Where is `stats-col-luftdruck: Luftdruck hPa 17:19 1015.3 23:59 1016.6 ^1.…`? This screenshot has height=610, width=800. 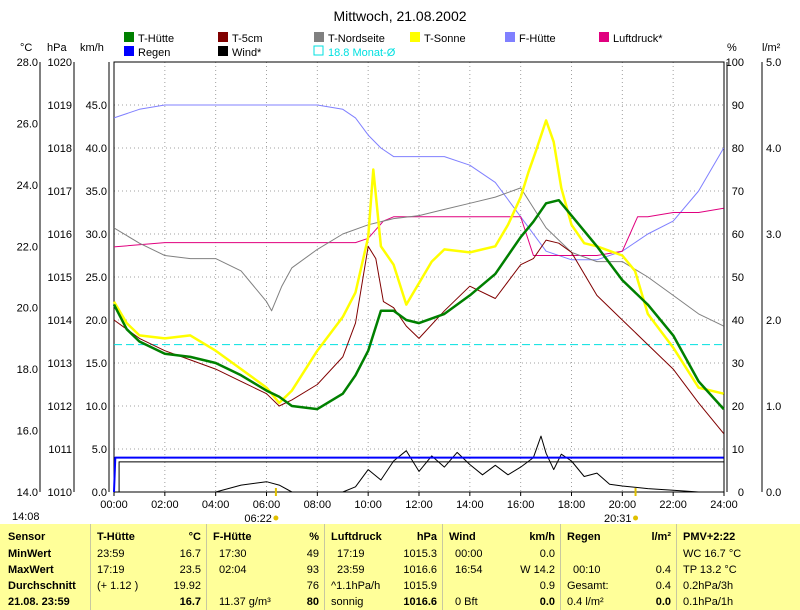 stats-col-luftdruck: Luftdruck hPa 17:19 1015.3 23:59 1016.6 ^1.… is located at coordinates (383, 567).